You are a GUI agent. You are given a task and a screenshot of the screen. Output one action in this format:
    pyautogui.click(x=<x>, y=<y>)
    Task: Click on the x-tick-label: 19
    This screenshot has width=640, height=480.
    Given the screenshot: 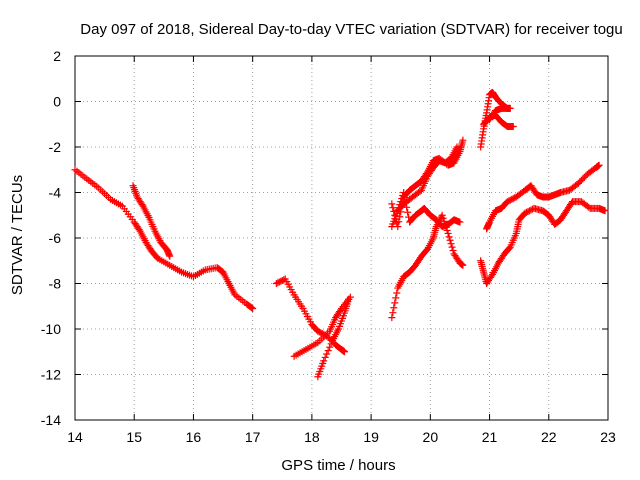 What is the action you would take?
    pyautogui.click(x=371, y=437)
    